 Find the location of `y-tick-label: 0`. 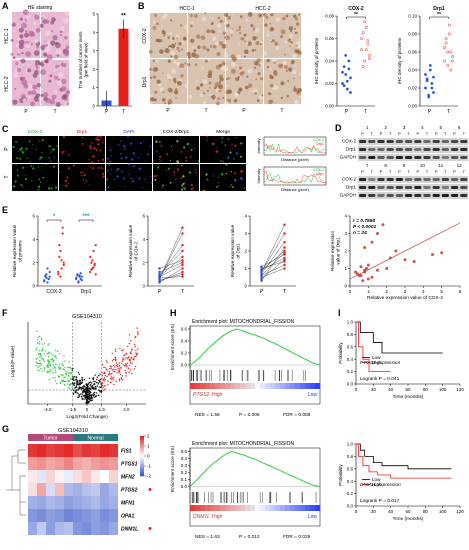

y-tick-label: 0 is located at coordinates (33, 286).